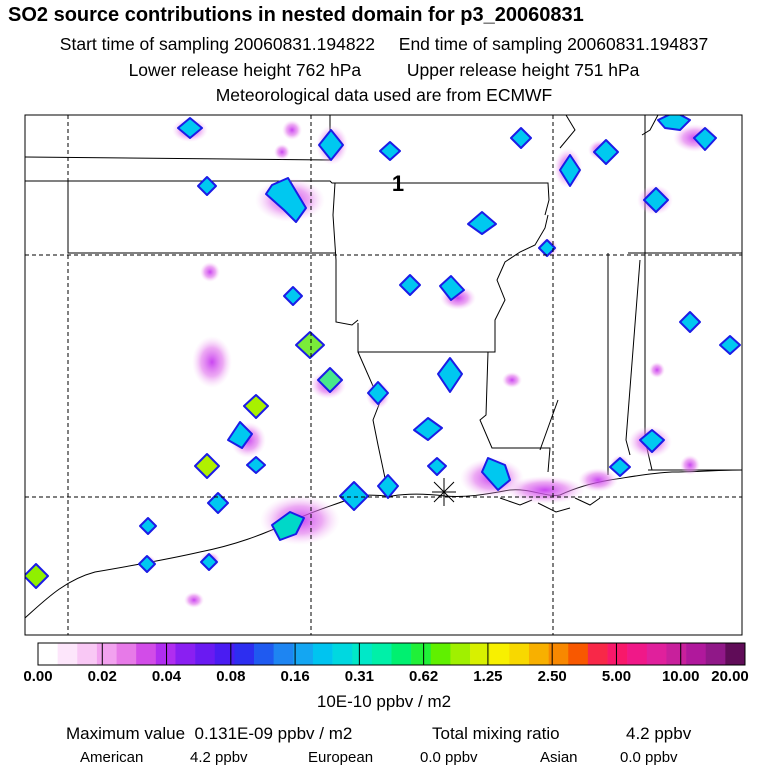 The height and width of the screenshot is (768, 768). Describe the element at coordinates (638, 44) in the screenshot. I see `end-value: 20060831.194837` at that location.